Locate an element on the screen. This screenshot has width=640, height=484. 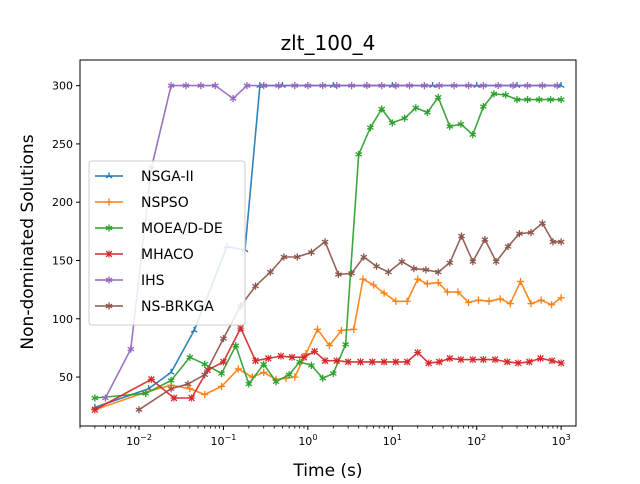
y-tick-label: 50 is located at coordinates (66, 377).